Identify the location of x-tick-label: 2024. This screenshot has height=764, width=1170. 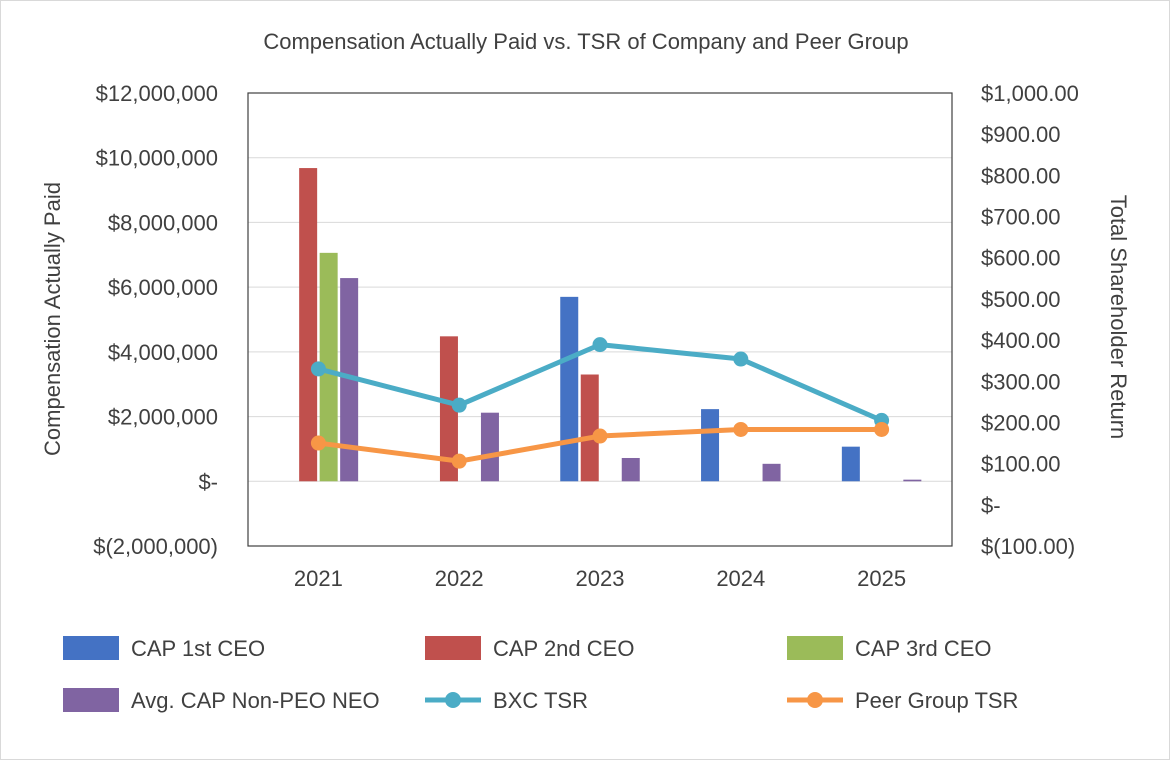
(740, 578).